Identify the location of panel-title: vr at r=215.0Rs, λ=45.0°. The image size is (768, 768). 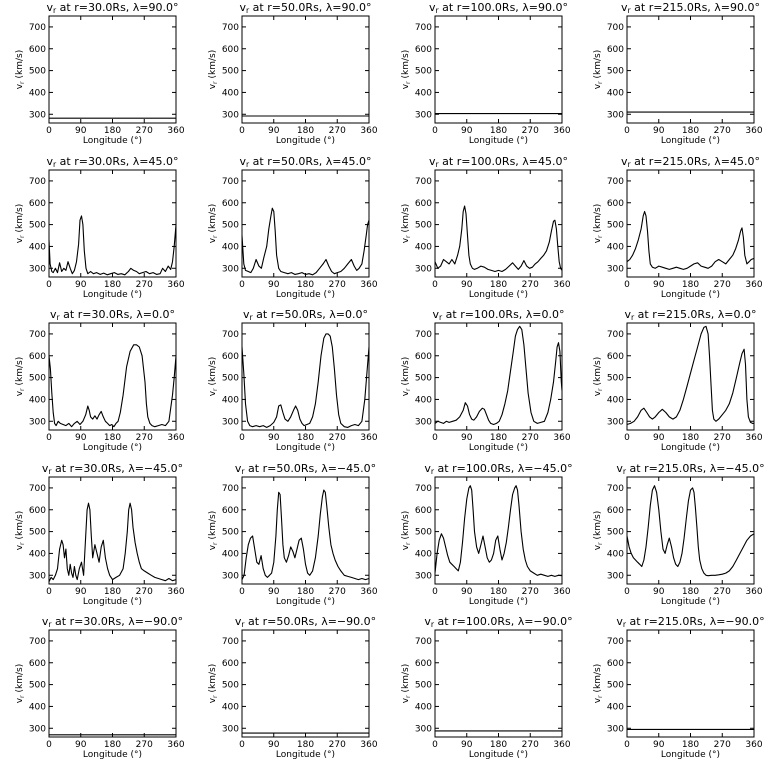
(690, 162).